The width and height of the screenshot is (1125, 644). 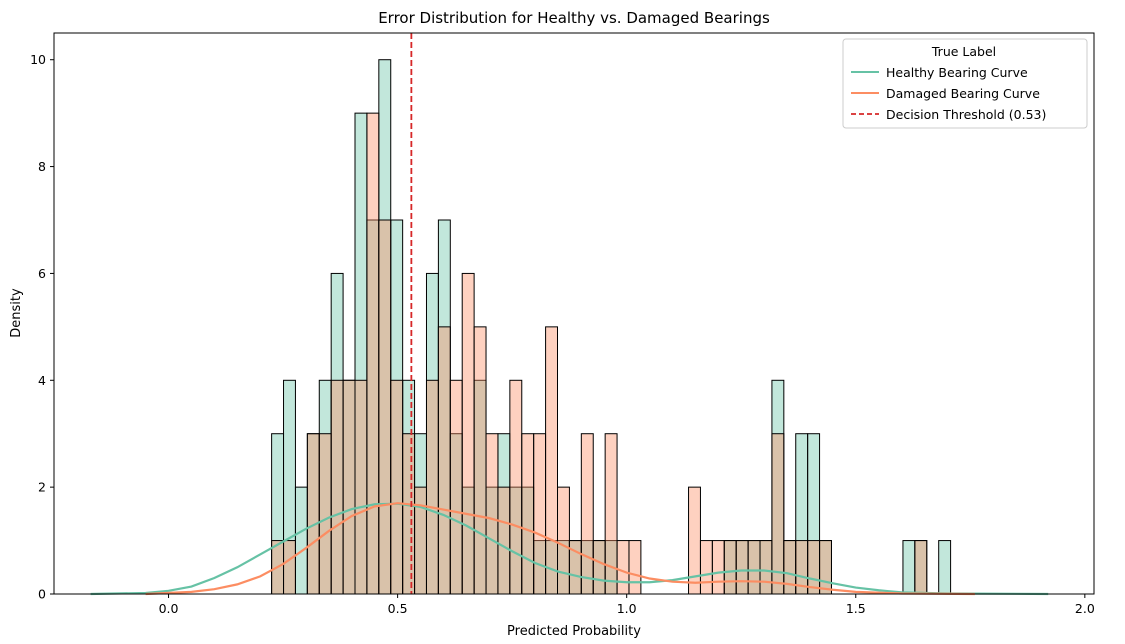 I want to click on x-tick-label: 1.5, so click(x=856, y=608).